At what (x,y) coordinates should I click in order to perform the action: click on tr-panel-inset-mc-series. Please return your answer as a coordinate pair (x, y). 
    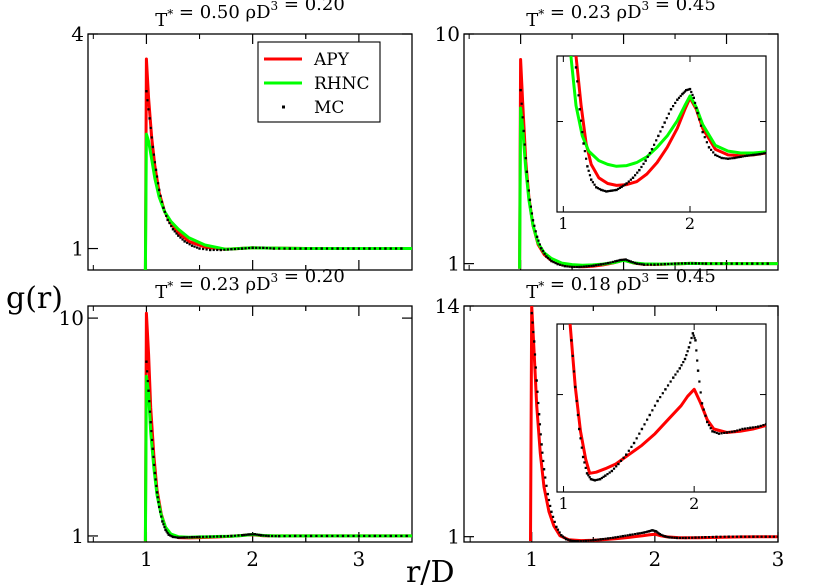
    Looking at the image, I should click on (670, 129).